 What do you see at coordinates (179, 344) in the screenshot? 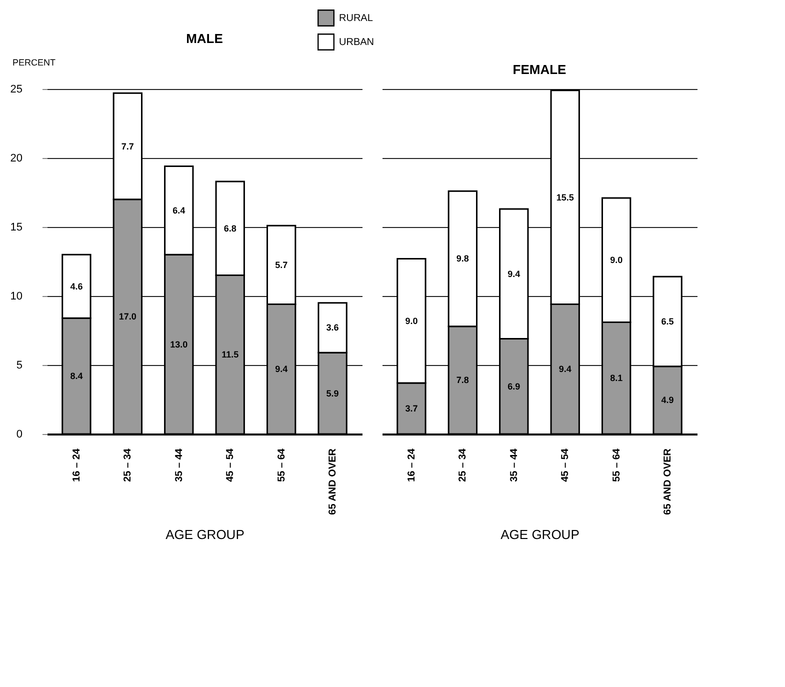
I see `data-label: 13.0` at bounding box center [179, 344].